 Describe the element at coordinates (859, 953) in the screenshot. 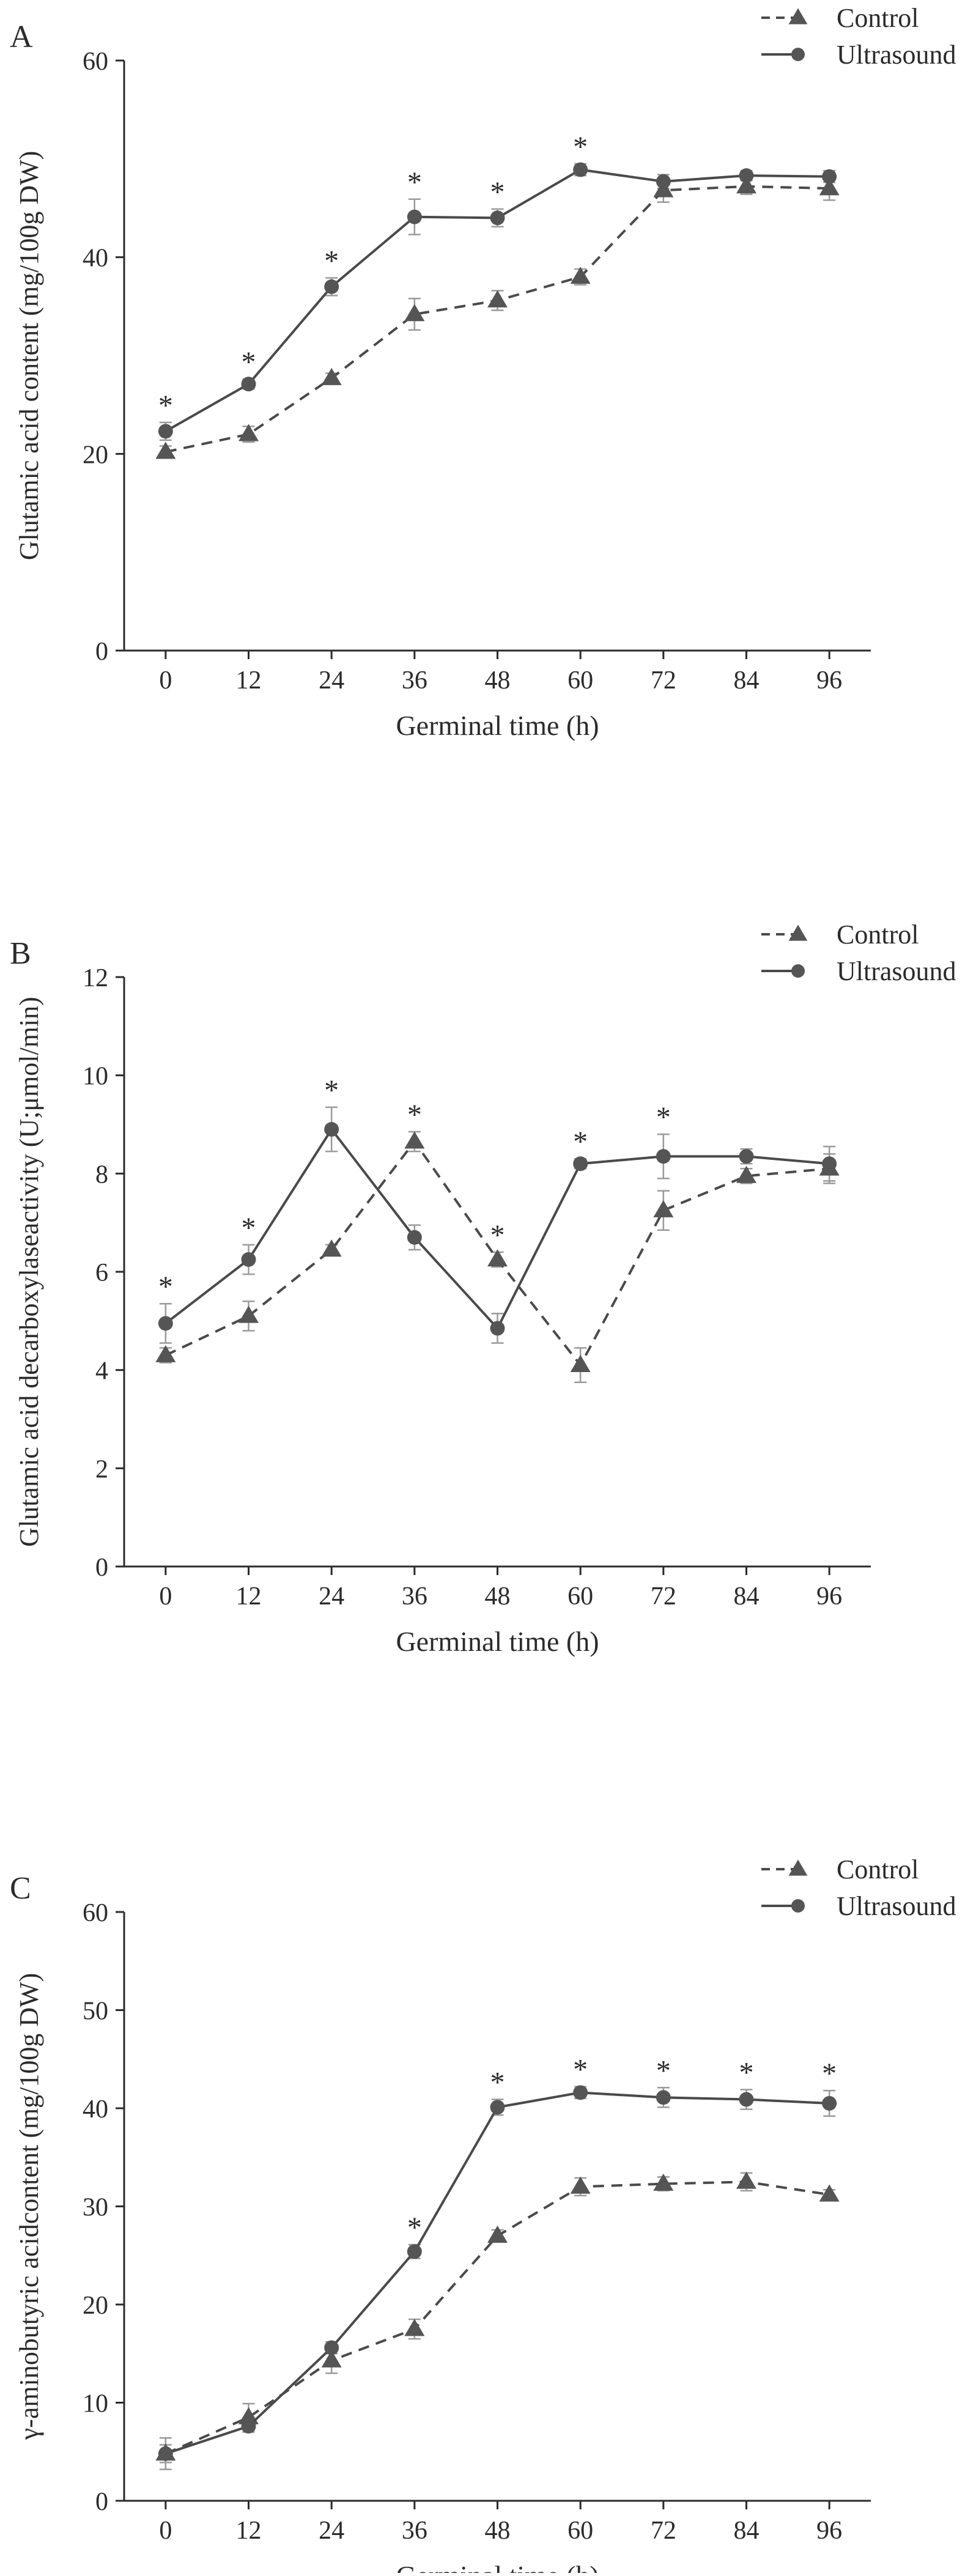

I see `legend-b: Control Ultrasound` at that location.